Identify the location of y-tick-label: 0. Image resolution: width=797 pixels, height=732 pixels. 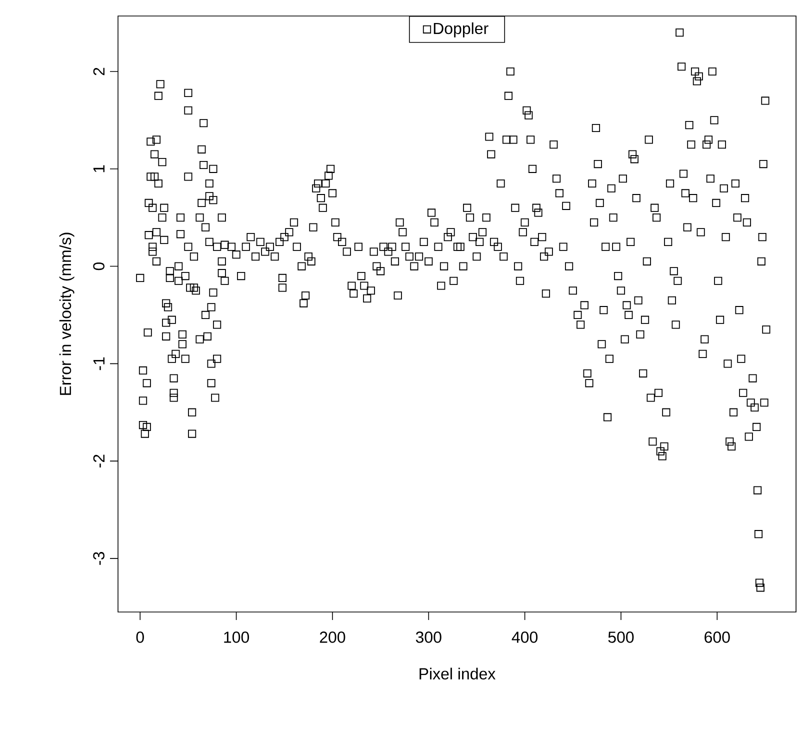
(98, 266).